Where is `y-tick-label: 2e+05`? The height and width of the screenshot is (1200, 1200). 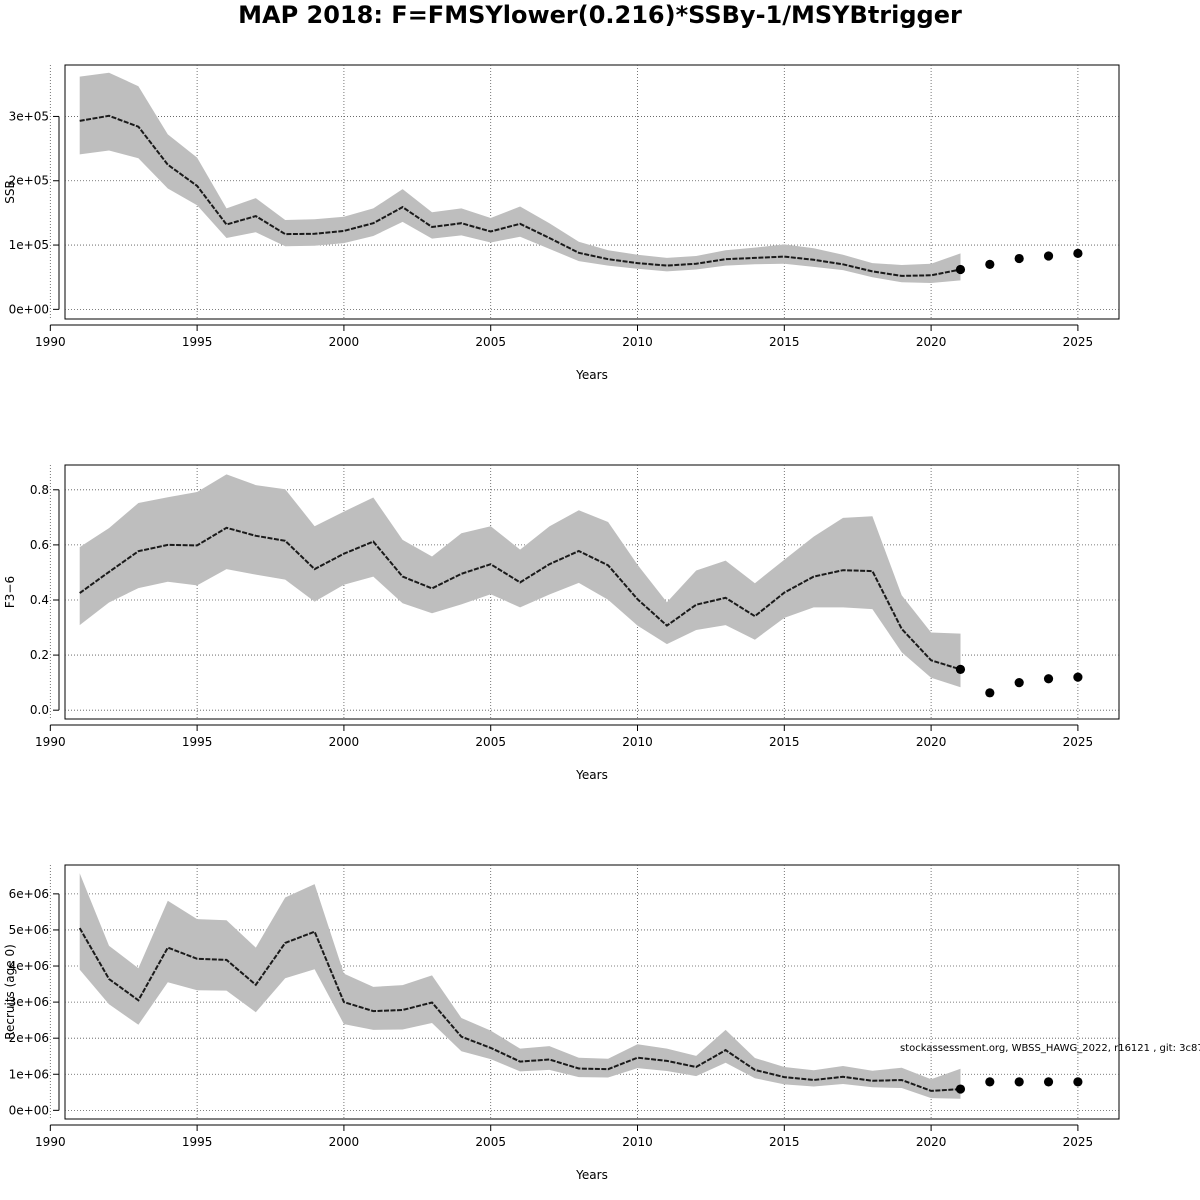
y-tick-label: 2e+05 is located at coordinates (29, 181).